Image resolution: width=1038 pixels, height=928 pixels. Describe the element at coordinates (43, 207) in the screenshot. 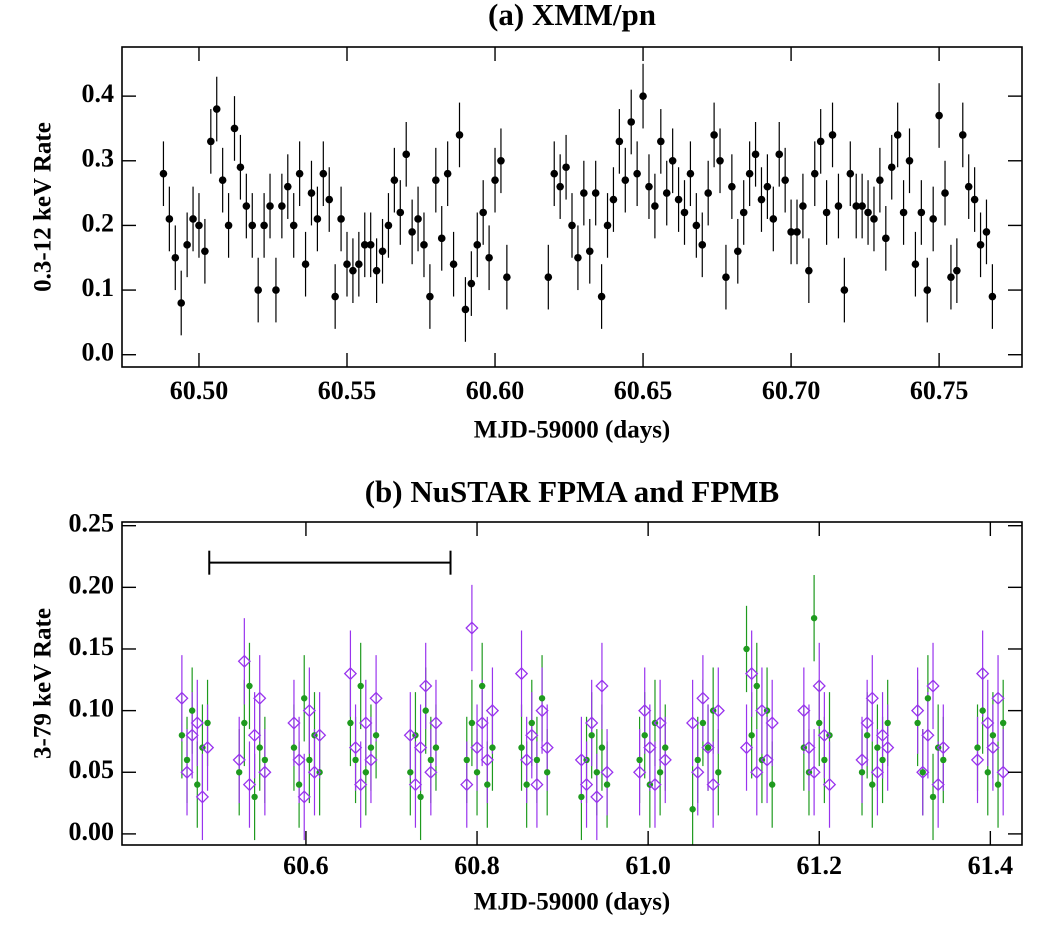

I see `y-axis-label: 0.3-12 keV Rate` at that location.